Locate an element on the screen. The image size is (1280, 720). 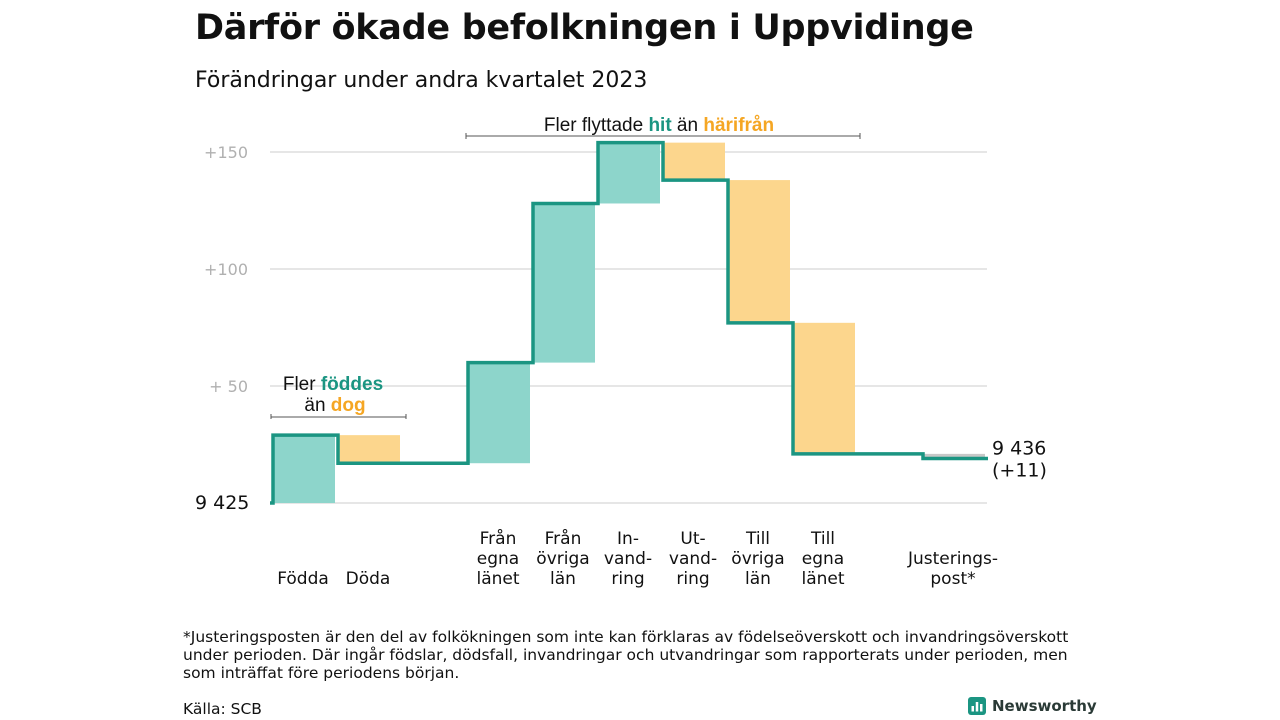
end-value-label: 9 436 is located at coordinates (1019, 449).